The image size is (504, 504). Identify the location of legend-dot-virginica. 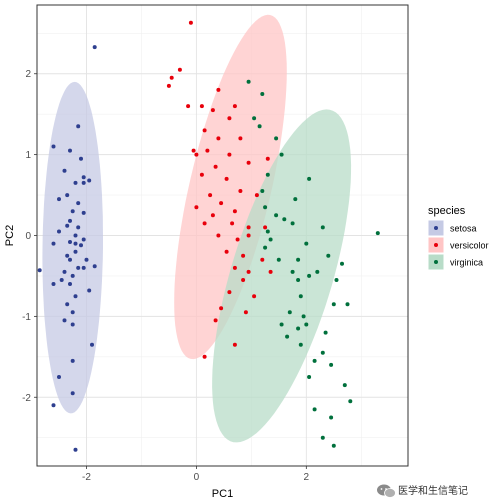
(436, 262).